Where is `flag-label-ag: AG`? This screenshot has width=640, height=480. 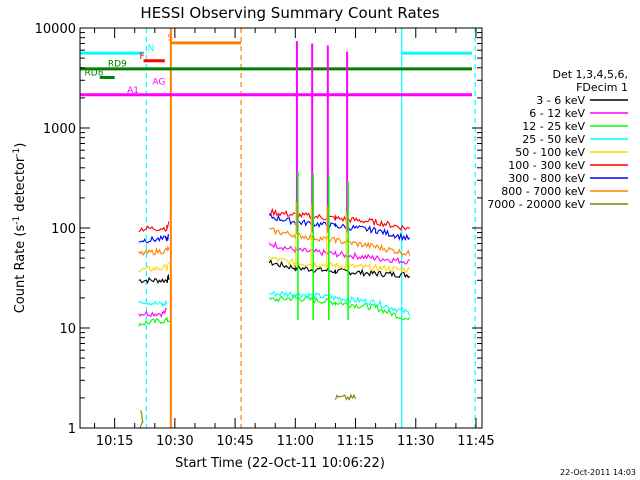
flag-label-ag: AG is located at coordinates (158, 83).